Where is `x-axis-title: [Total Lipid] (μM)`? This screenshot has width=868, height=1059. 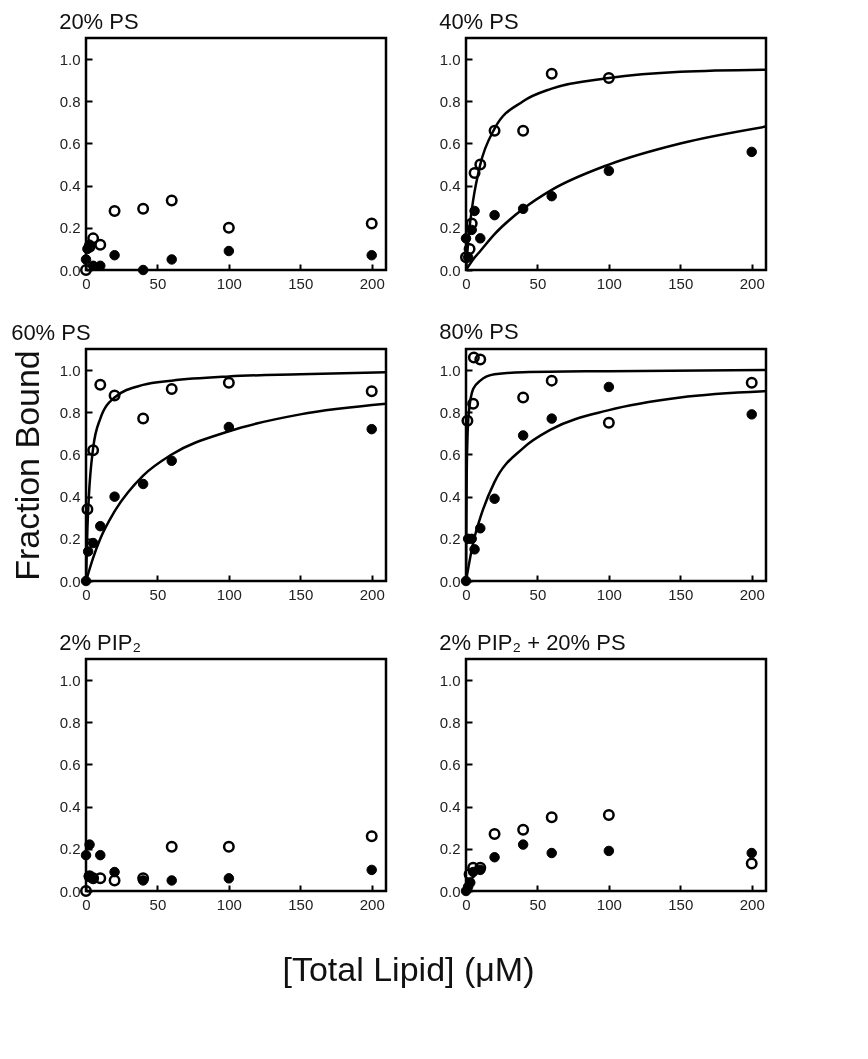 x-axis-title: [Total Lipid] (μM) is located at coordinates (408, 968).